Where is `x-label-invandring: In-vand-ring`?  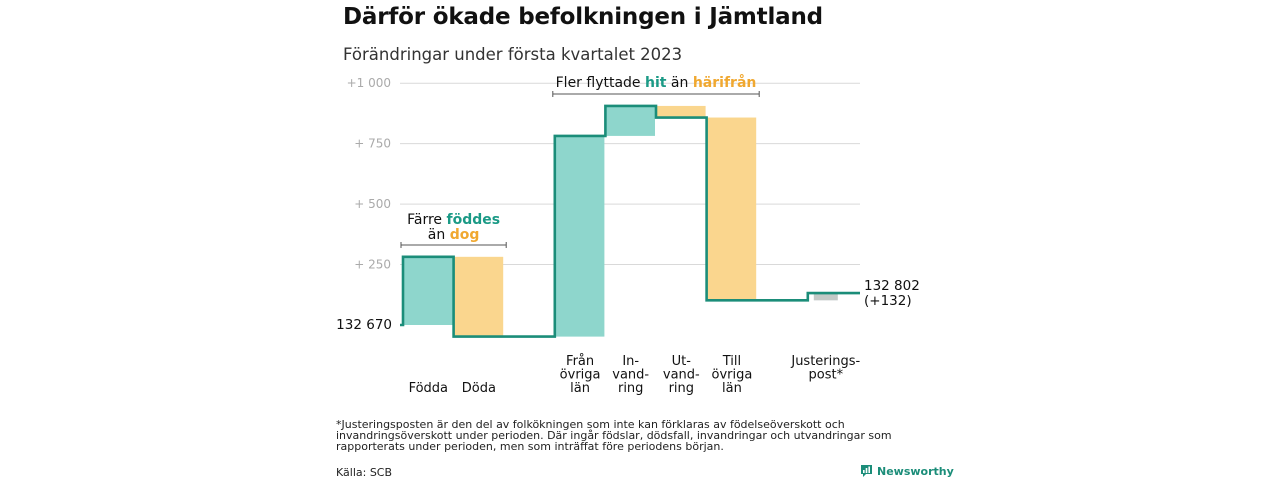
x-label-invandring: In-vand-ring is located at coordinates (630, 375).